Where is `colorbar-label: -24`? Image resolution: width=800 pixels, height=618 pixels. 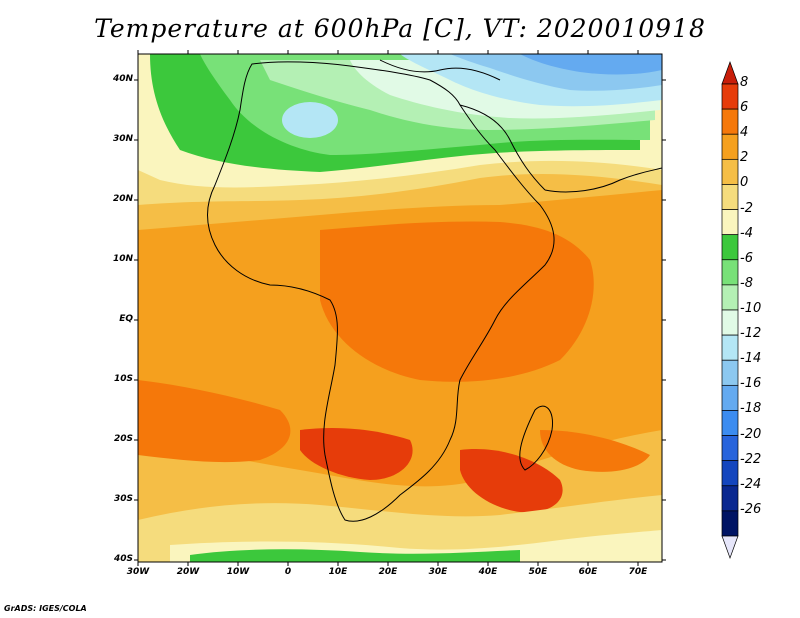
colorbar-label: -24 is located at coordinates (751, 484).